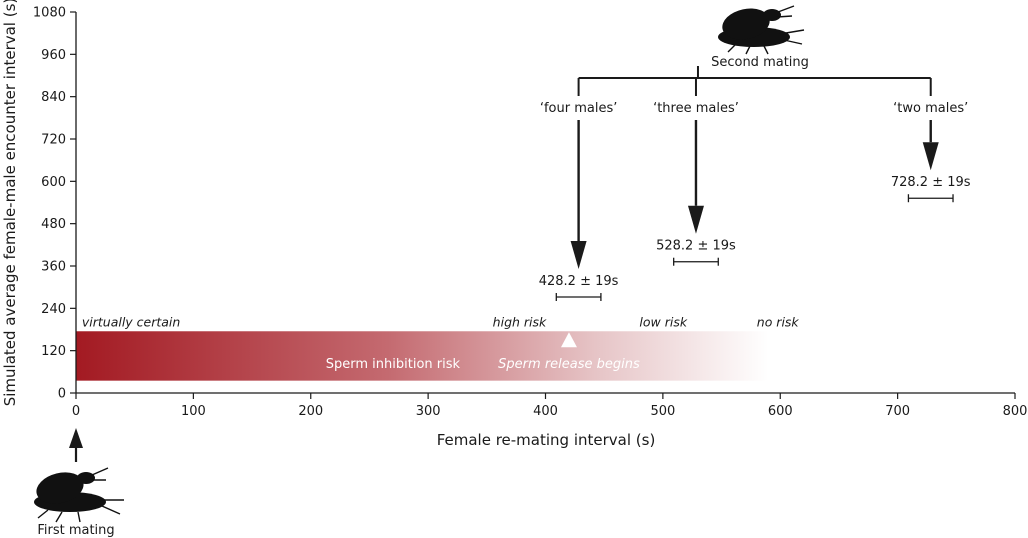 The width and height of the screenshot is (1028, 538). I want to click on y-tick-label: 600, so click(53, 182).